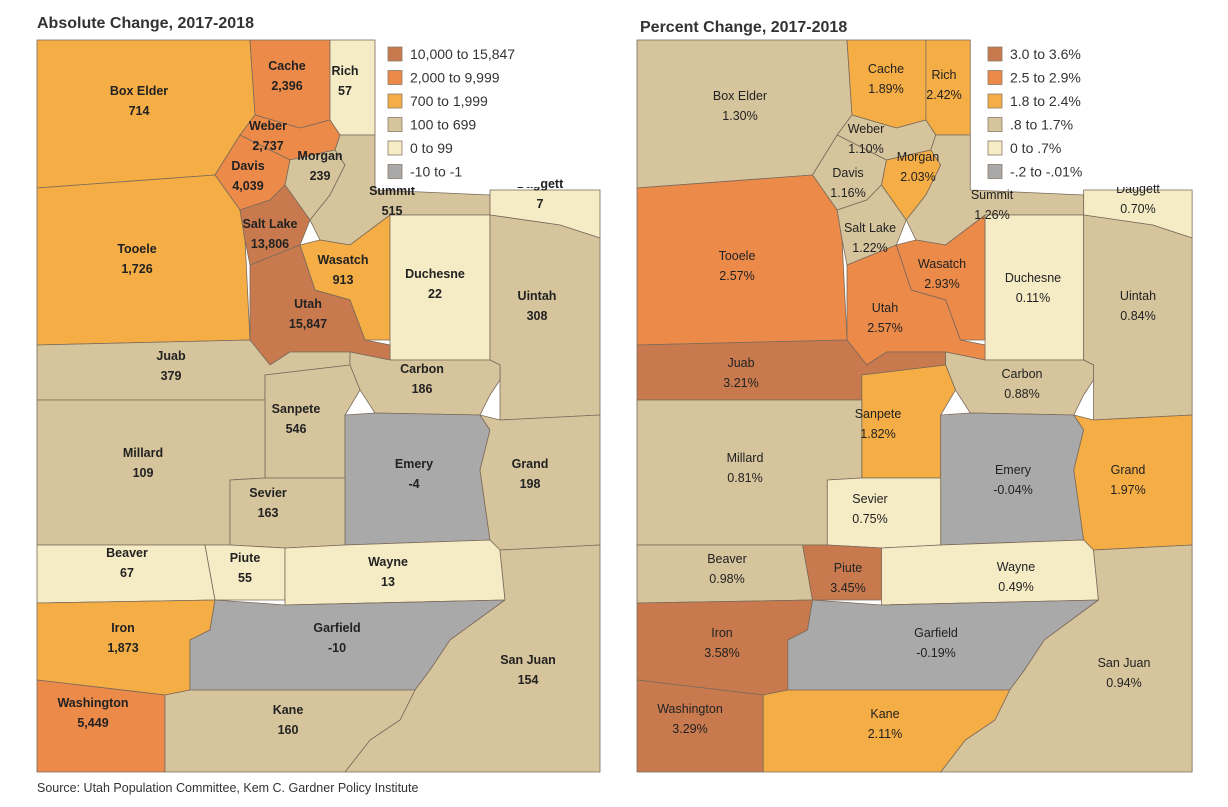 This screenshot has width=1228, height=807. What do you see at coordinates (392, 211) in the screenshot?
I see `county-value-label: 515` at bounding box center [392, 211].